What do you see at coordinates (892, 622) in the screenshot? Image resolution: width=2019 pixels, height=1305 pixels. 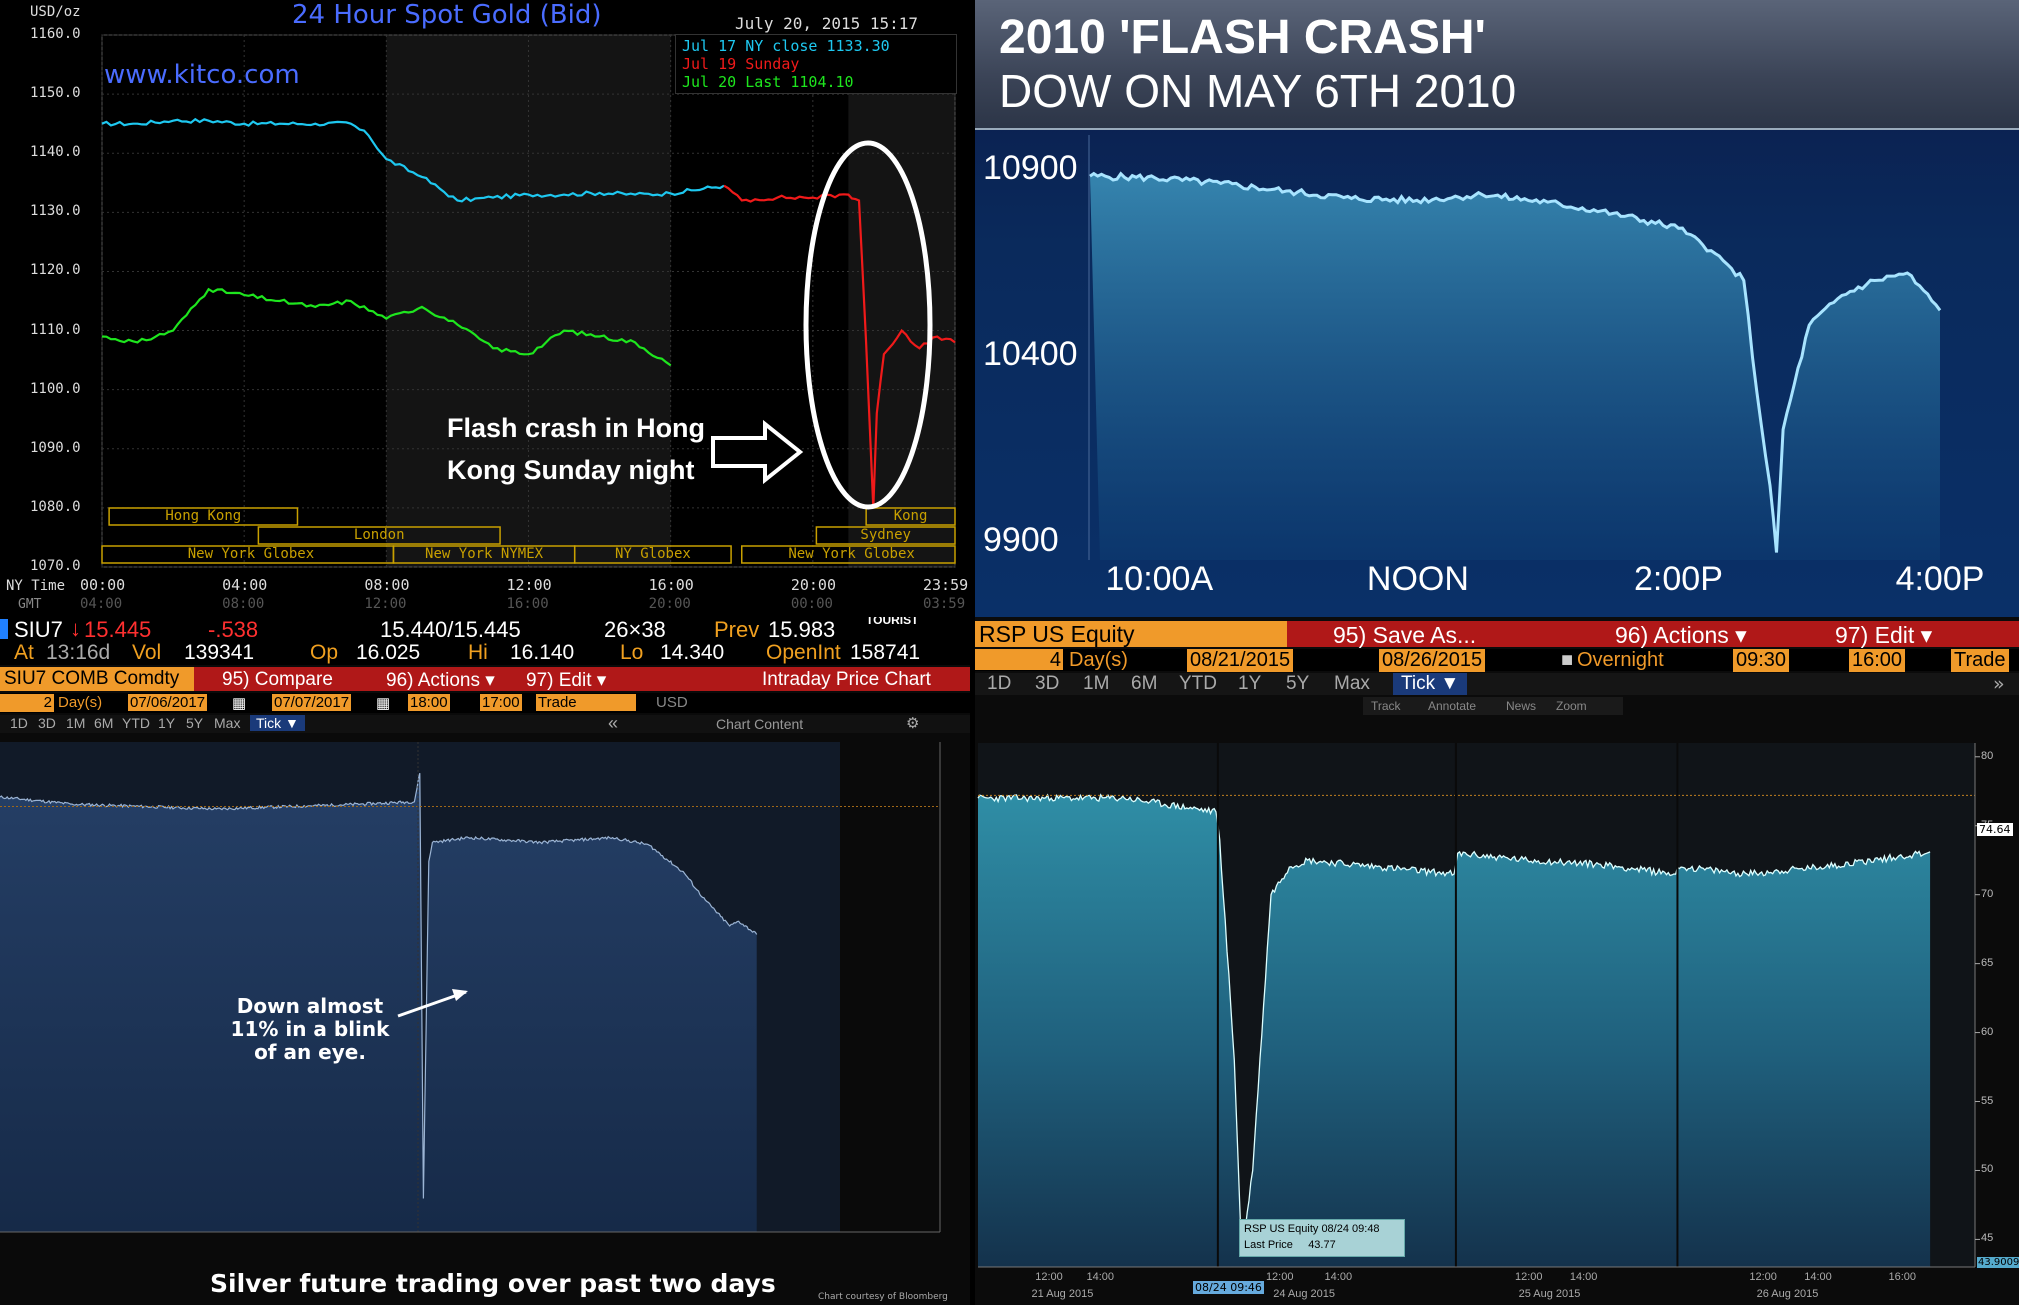 I see `tourist-badge: TOURIST` at bounding box center [892, 622].